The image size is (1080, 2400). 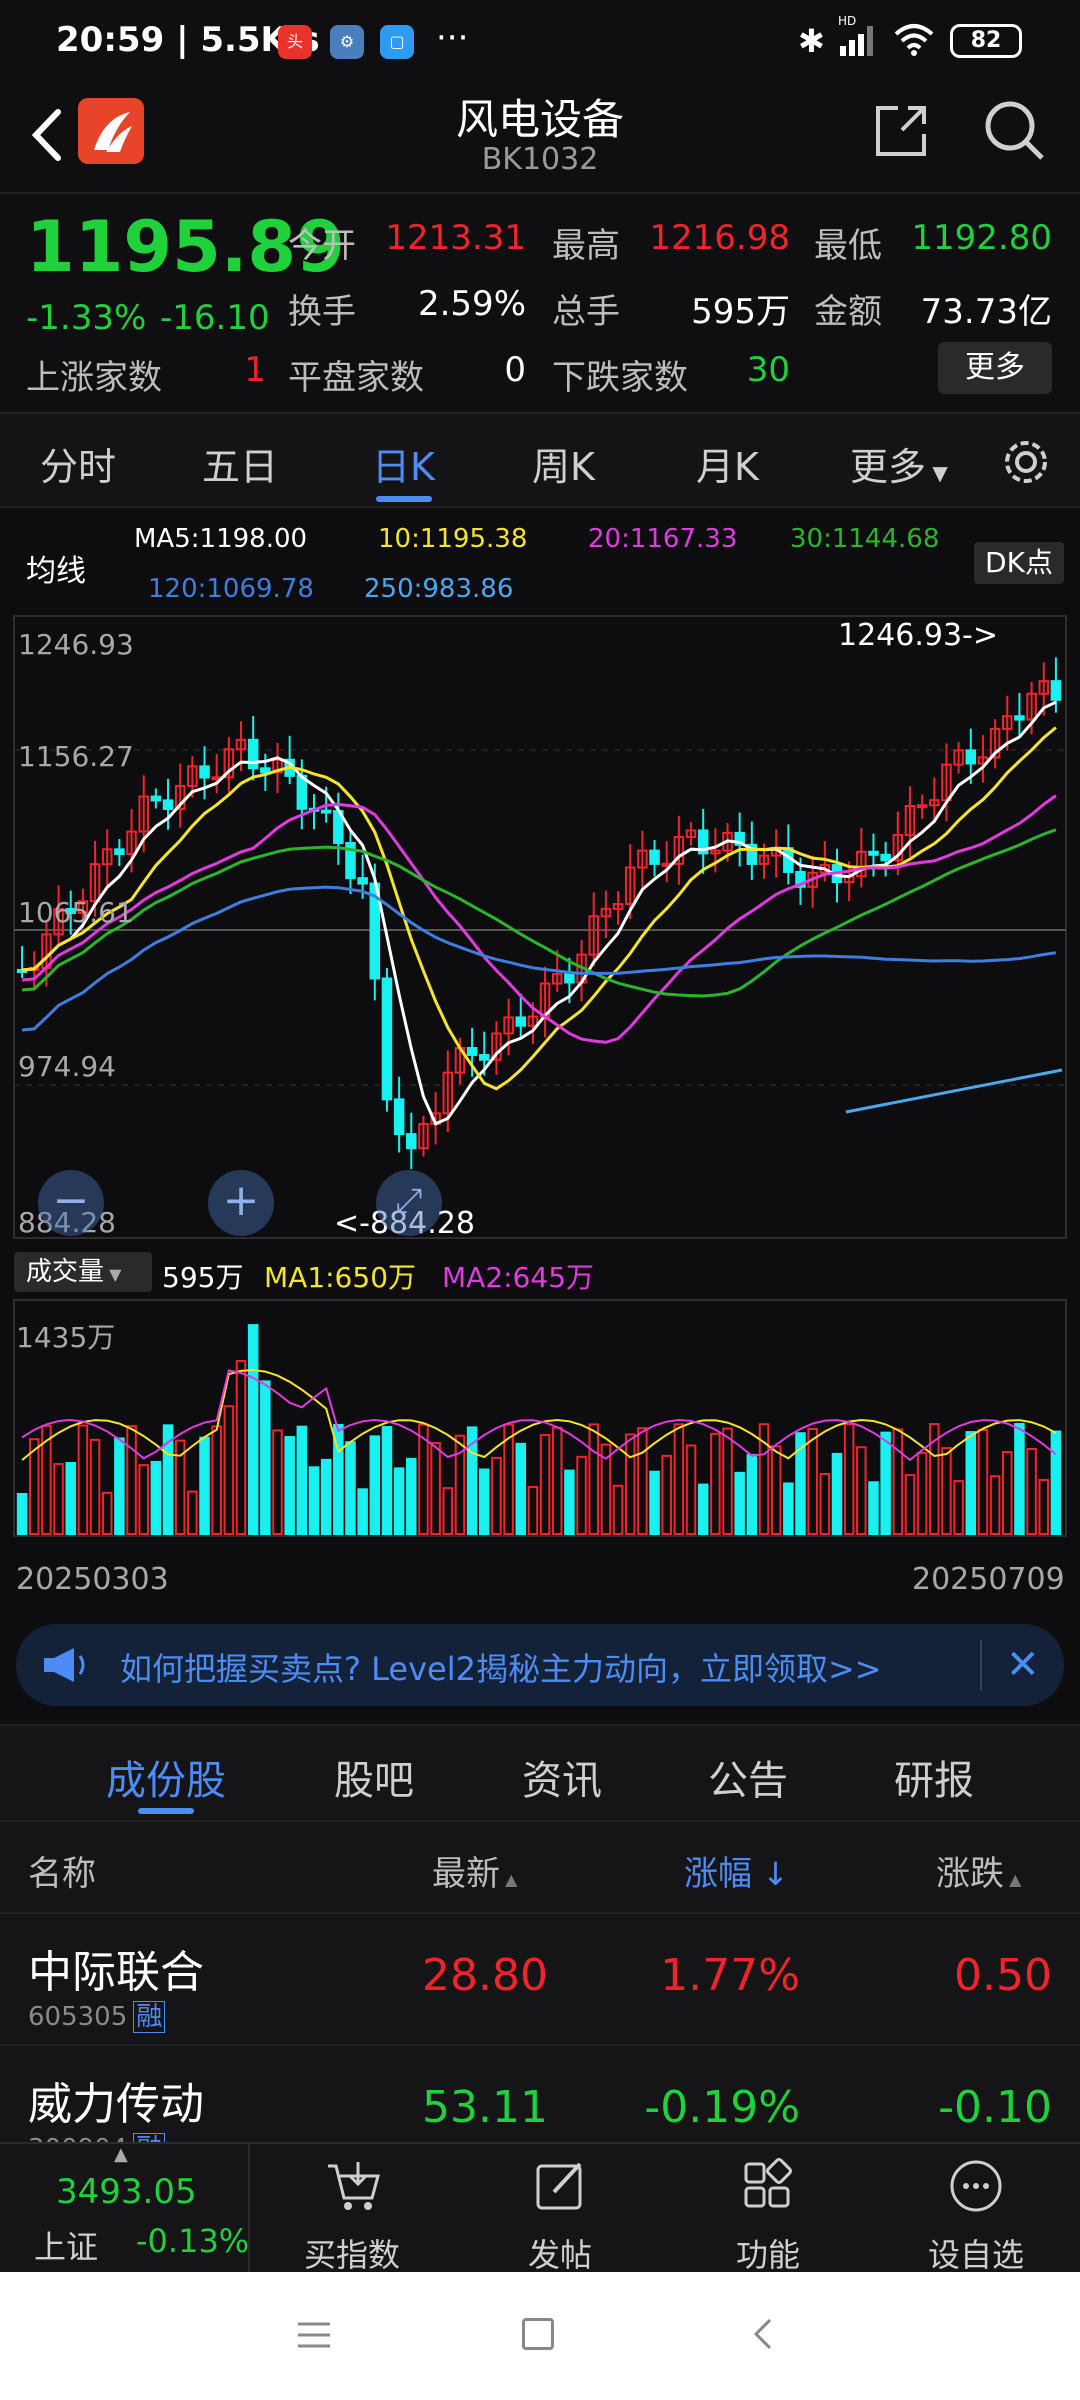 I want to click on index-widget: ▲ 3493.05 上证 -0.13%, so click(x=125, y=2209).